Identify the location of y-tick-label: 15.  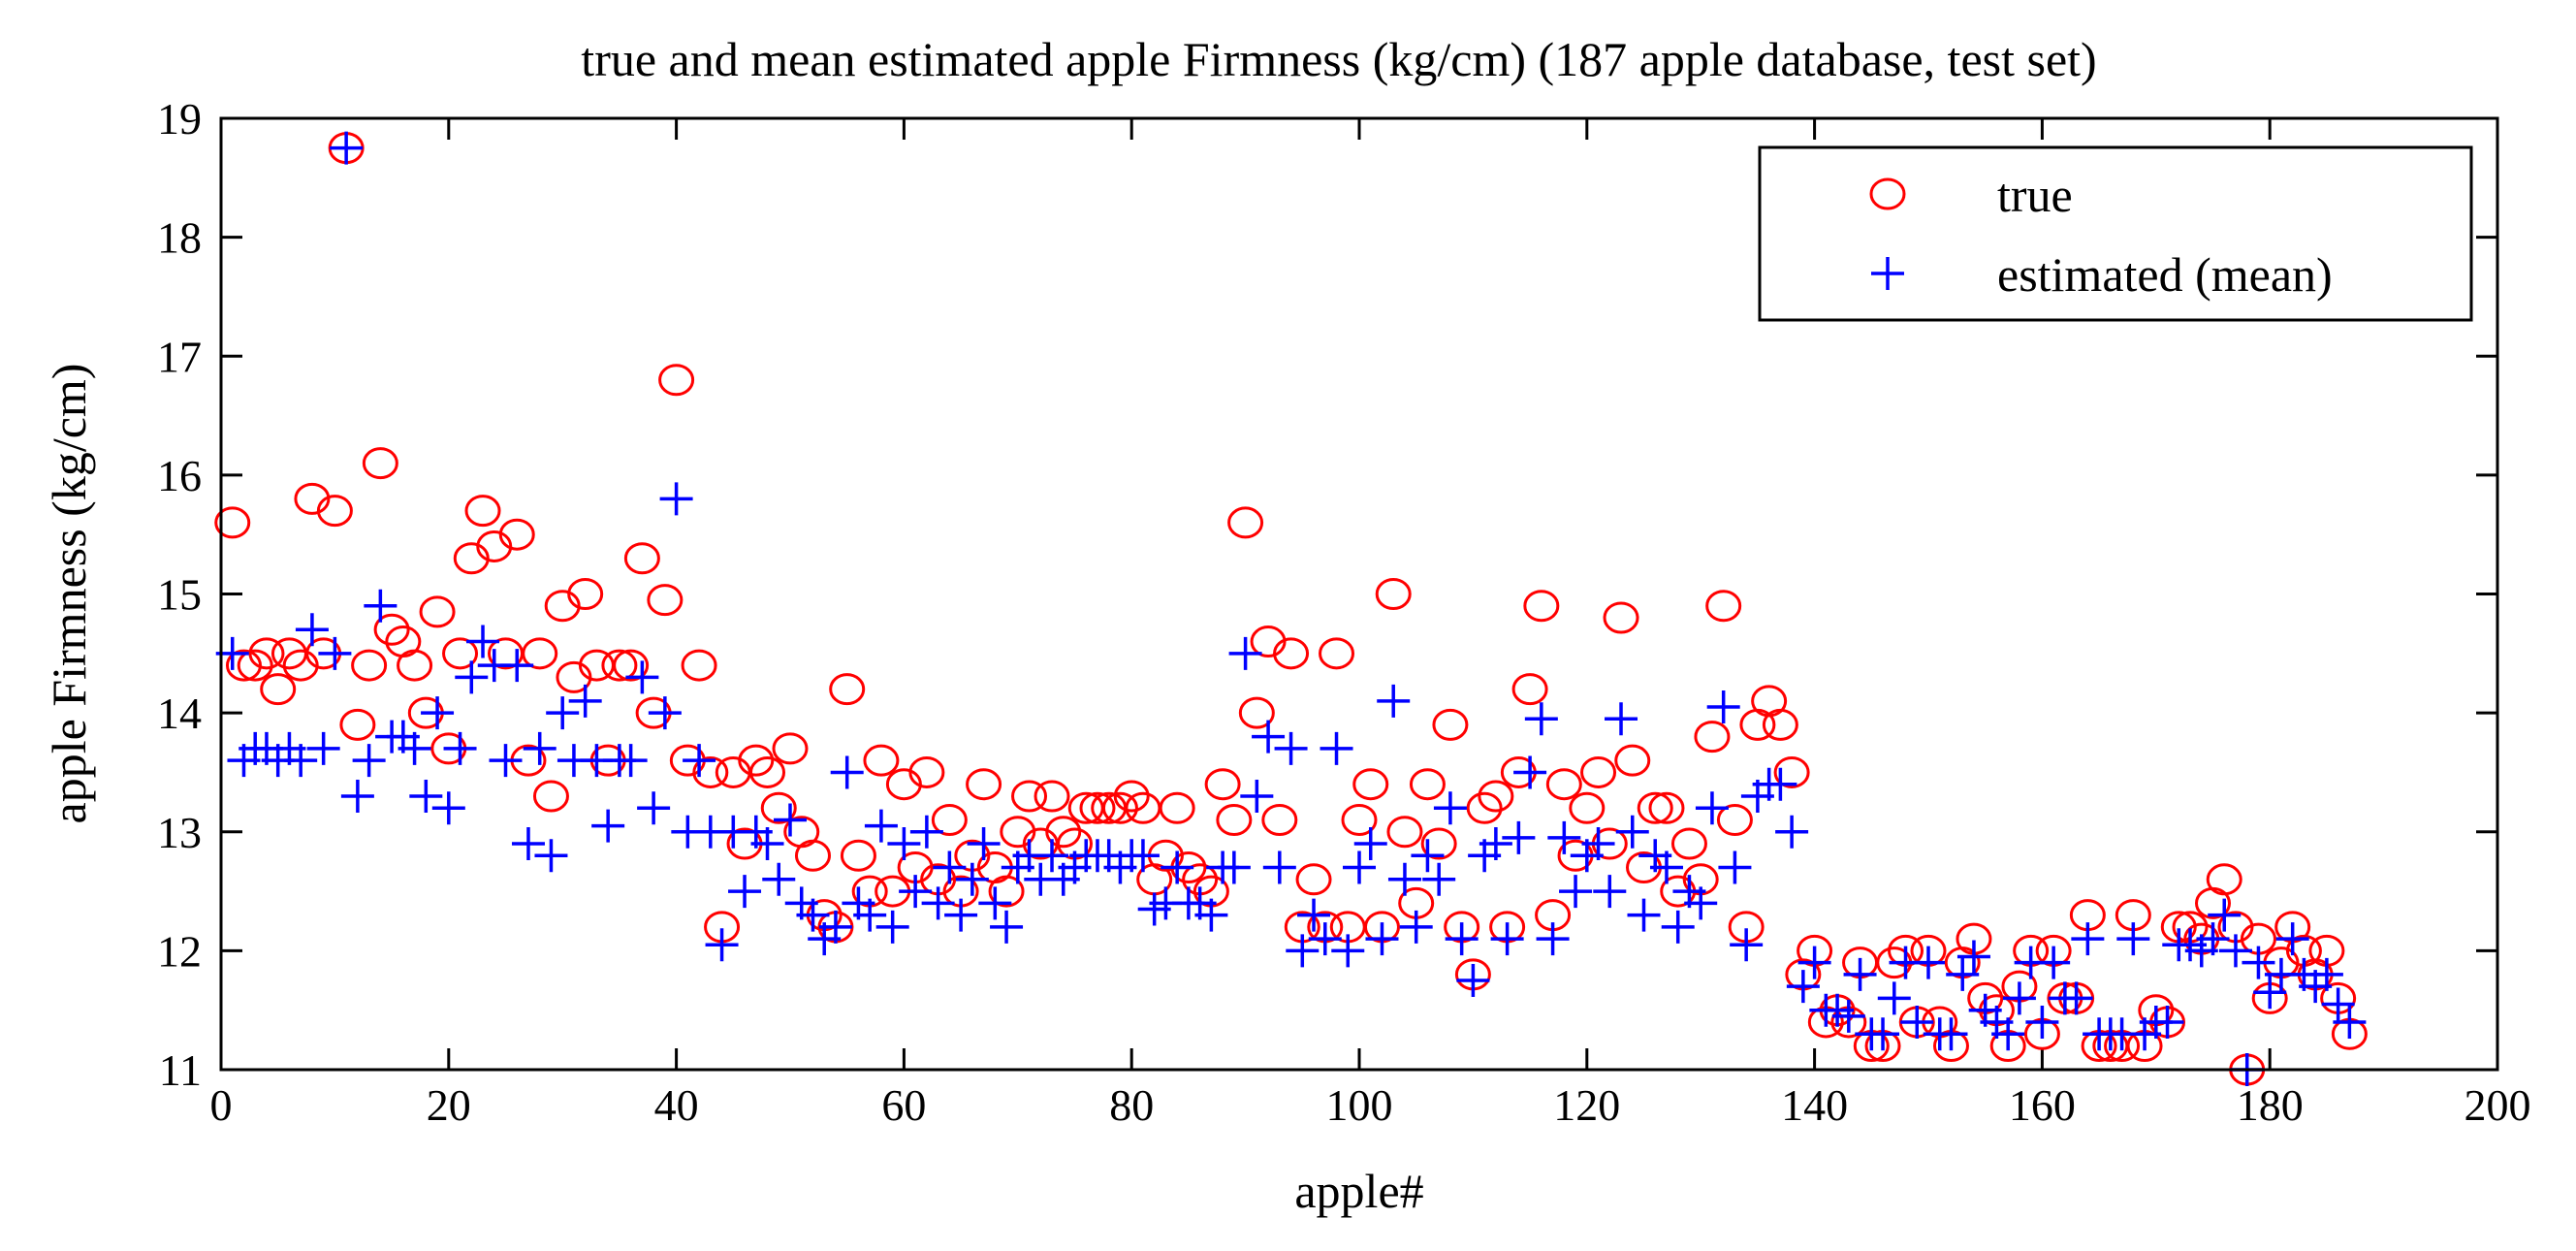
(179, 595).